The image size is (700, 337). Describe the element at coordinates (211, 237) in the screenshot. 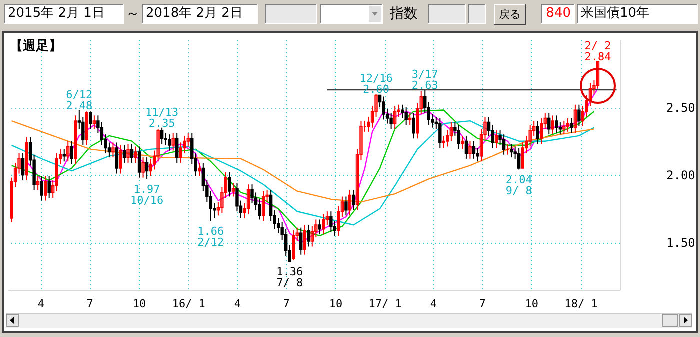

I see `annotation: 1.66 2/12` at that location.